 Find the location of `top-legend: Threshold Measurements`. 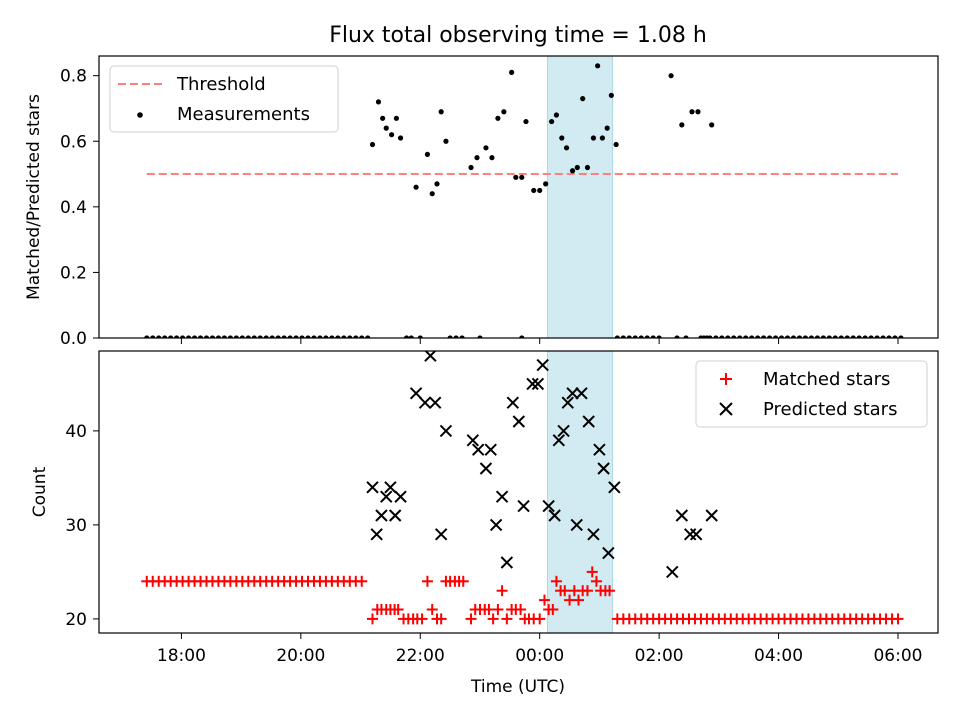

top-legend: Threshold Measurements is located at coordinates (224, 99).